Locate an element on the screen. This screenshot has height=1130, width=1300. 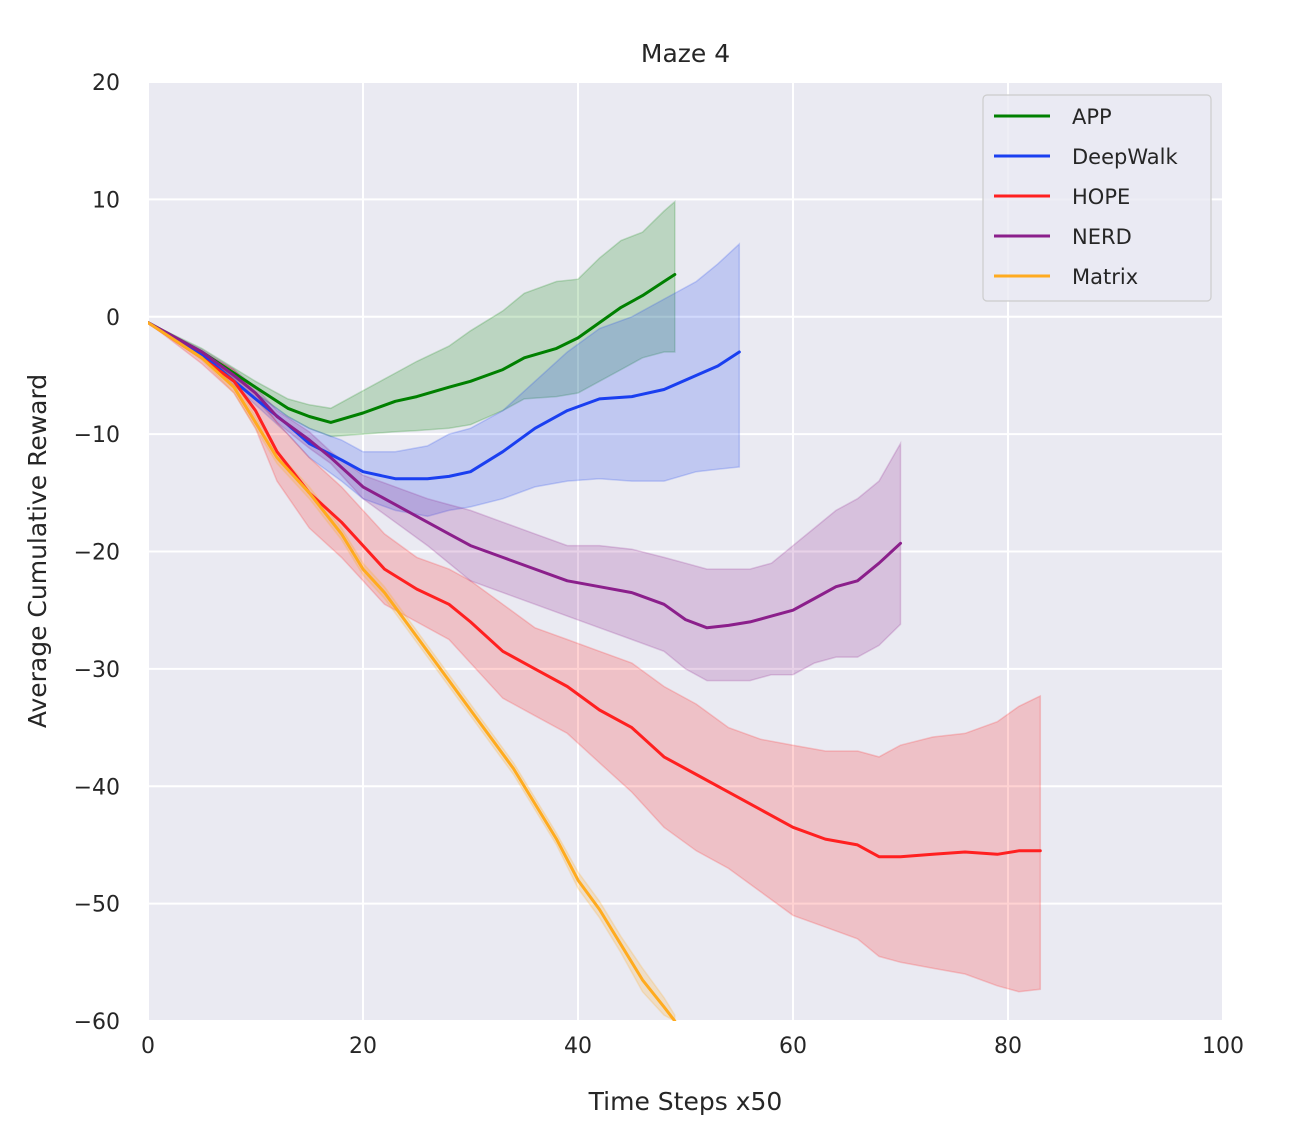
x-tick-label: 80 is located at coordinates (1008, 1046).